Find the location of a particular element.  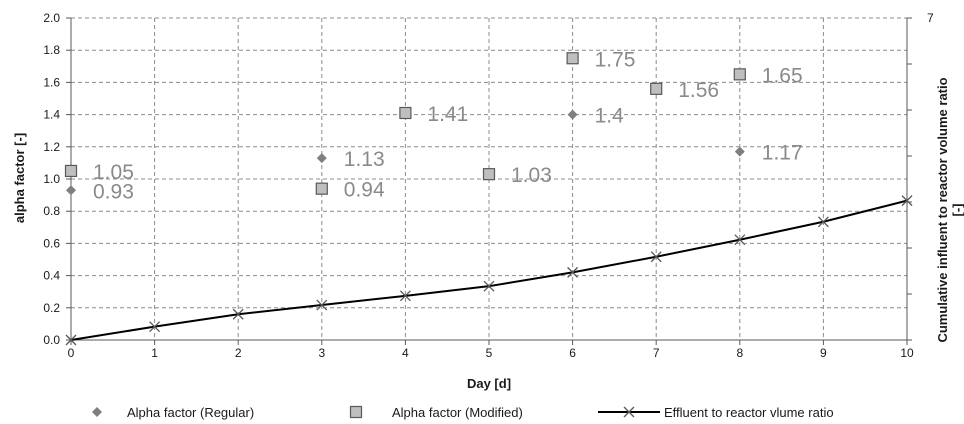

x-tick-label: 0 is located at coordinates (71, 353).